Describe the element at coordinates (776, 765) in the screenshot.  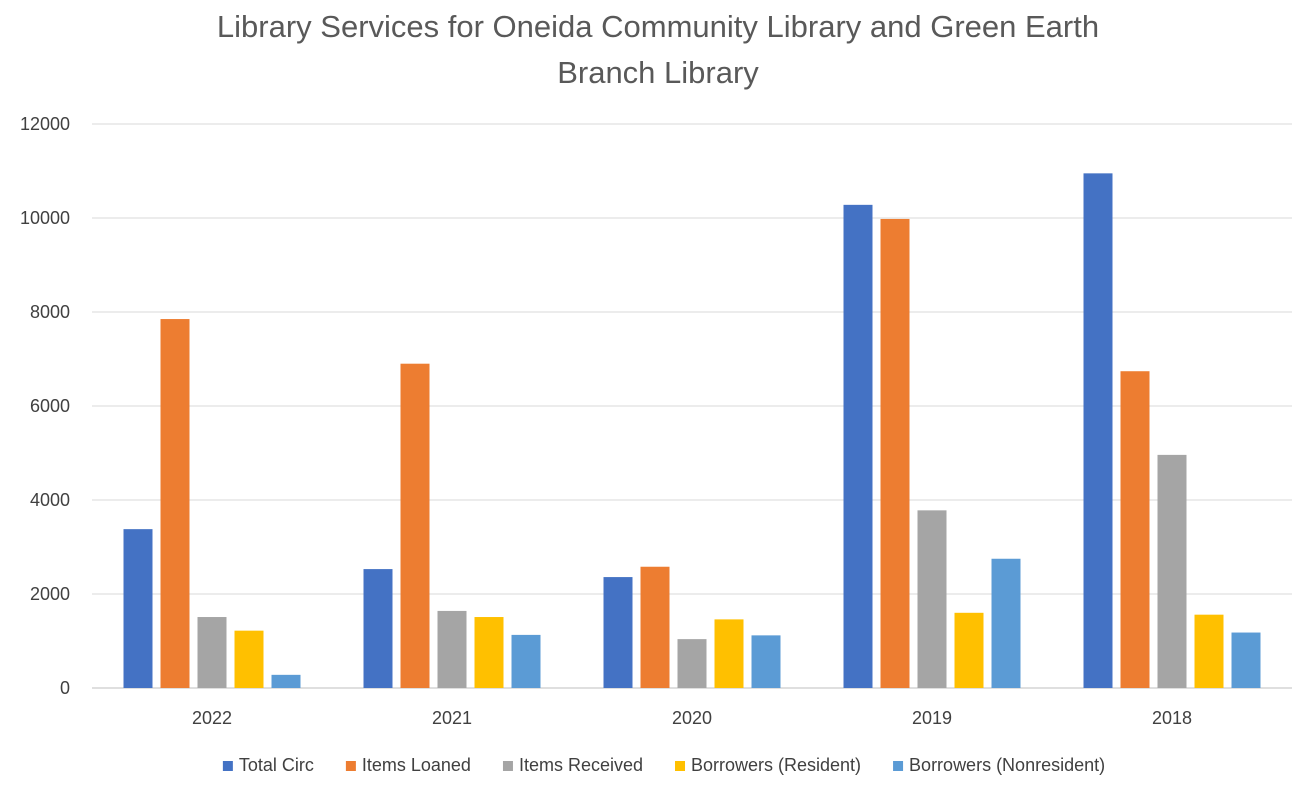
I see `legend-label: Borrowers (Resident)` at that location.